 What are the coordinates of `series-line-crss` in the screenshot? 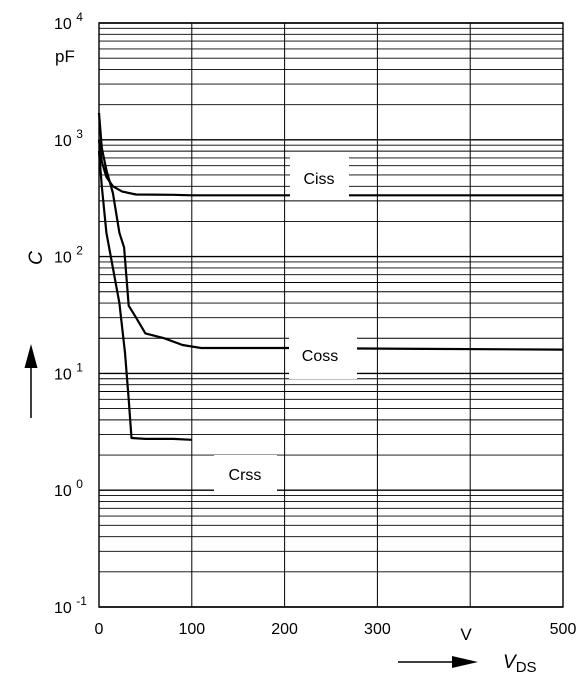 It's located at (144, 296).